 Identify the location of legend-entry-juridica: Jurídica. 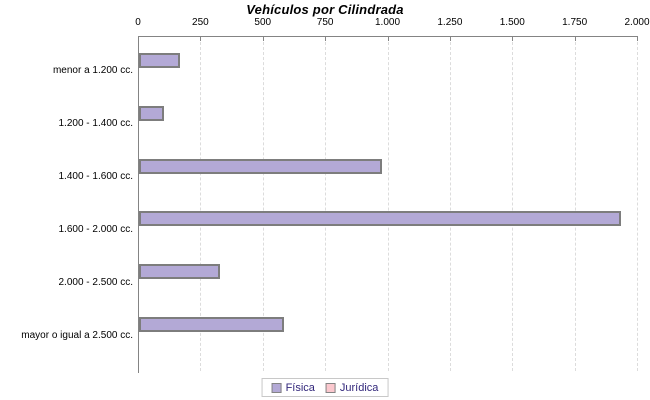
(352, 387).